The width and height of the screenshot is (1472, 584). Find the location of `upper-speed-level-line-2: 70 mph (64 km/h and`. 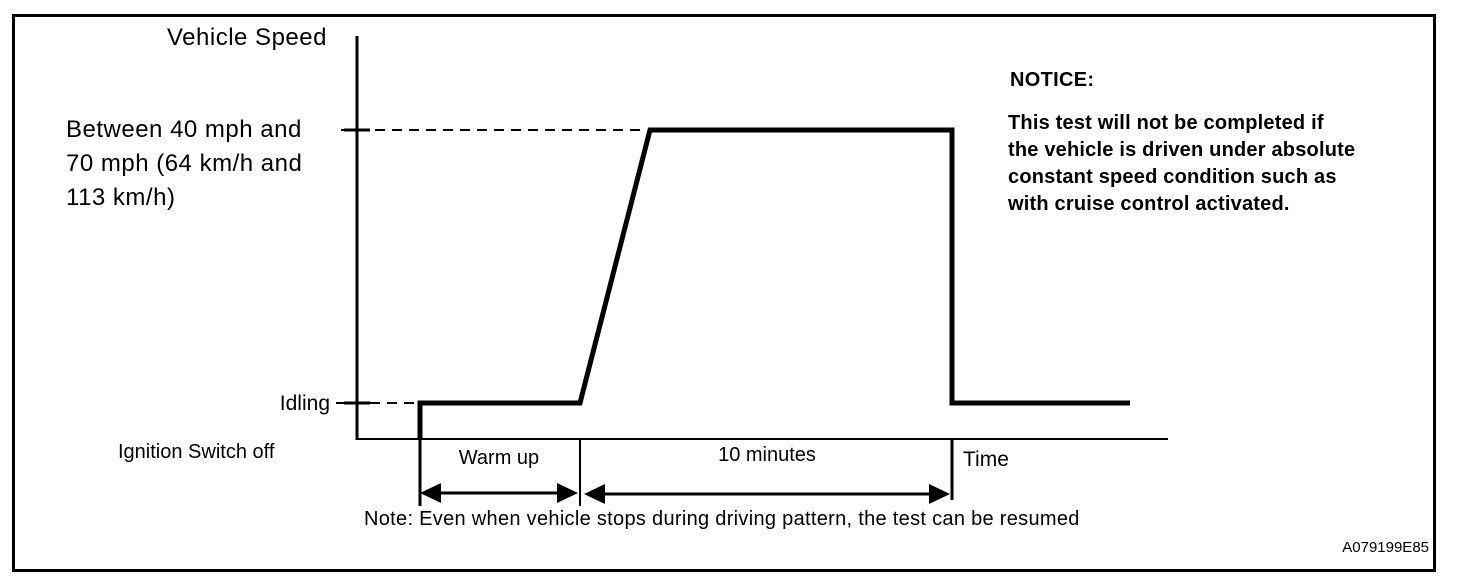

upper-speed-level-line-2: 70 mph (64 km/h and is located at coordinates (184, 163).